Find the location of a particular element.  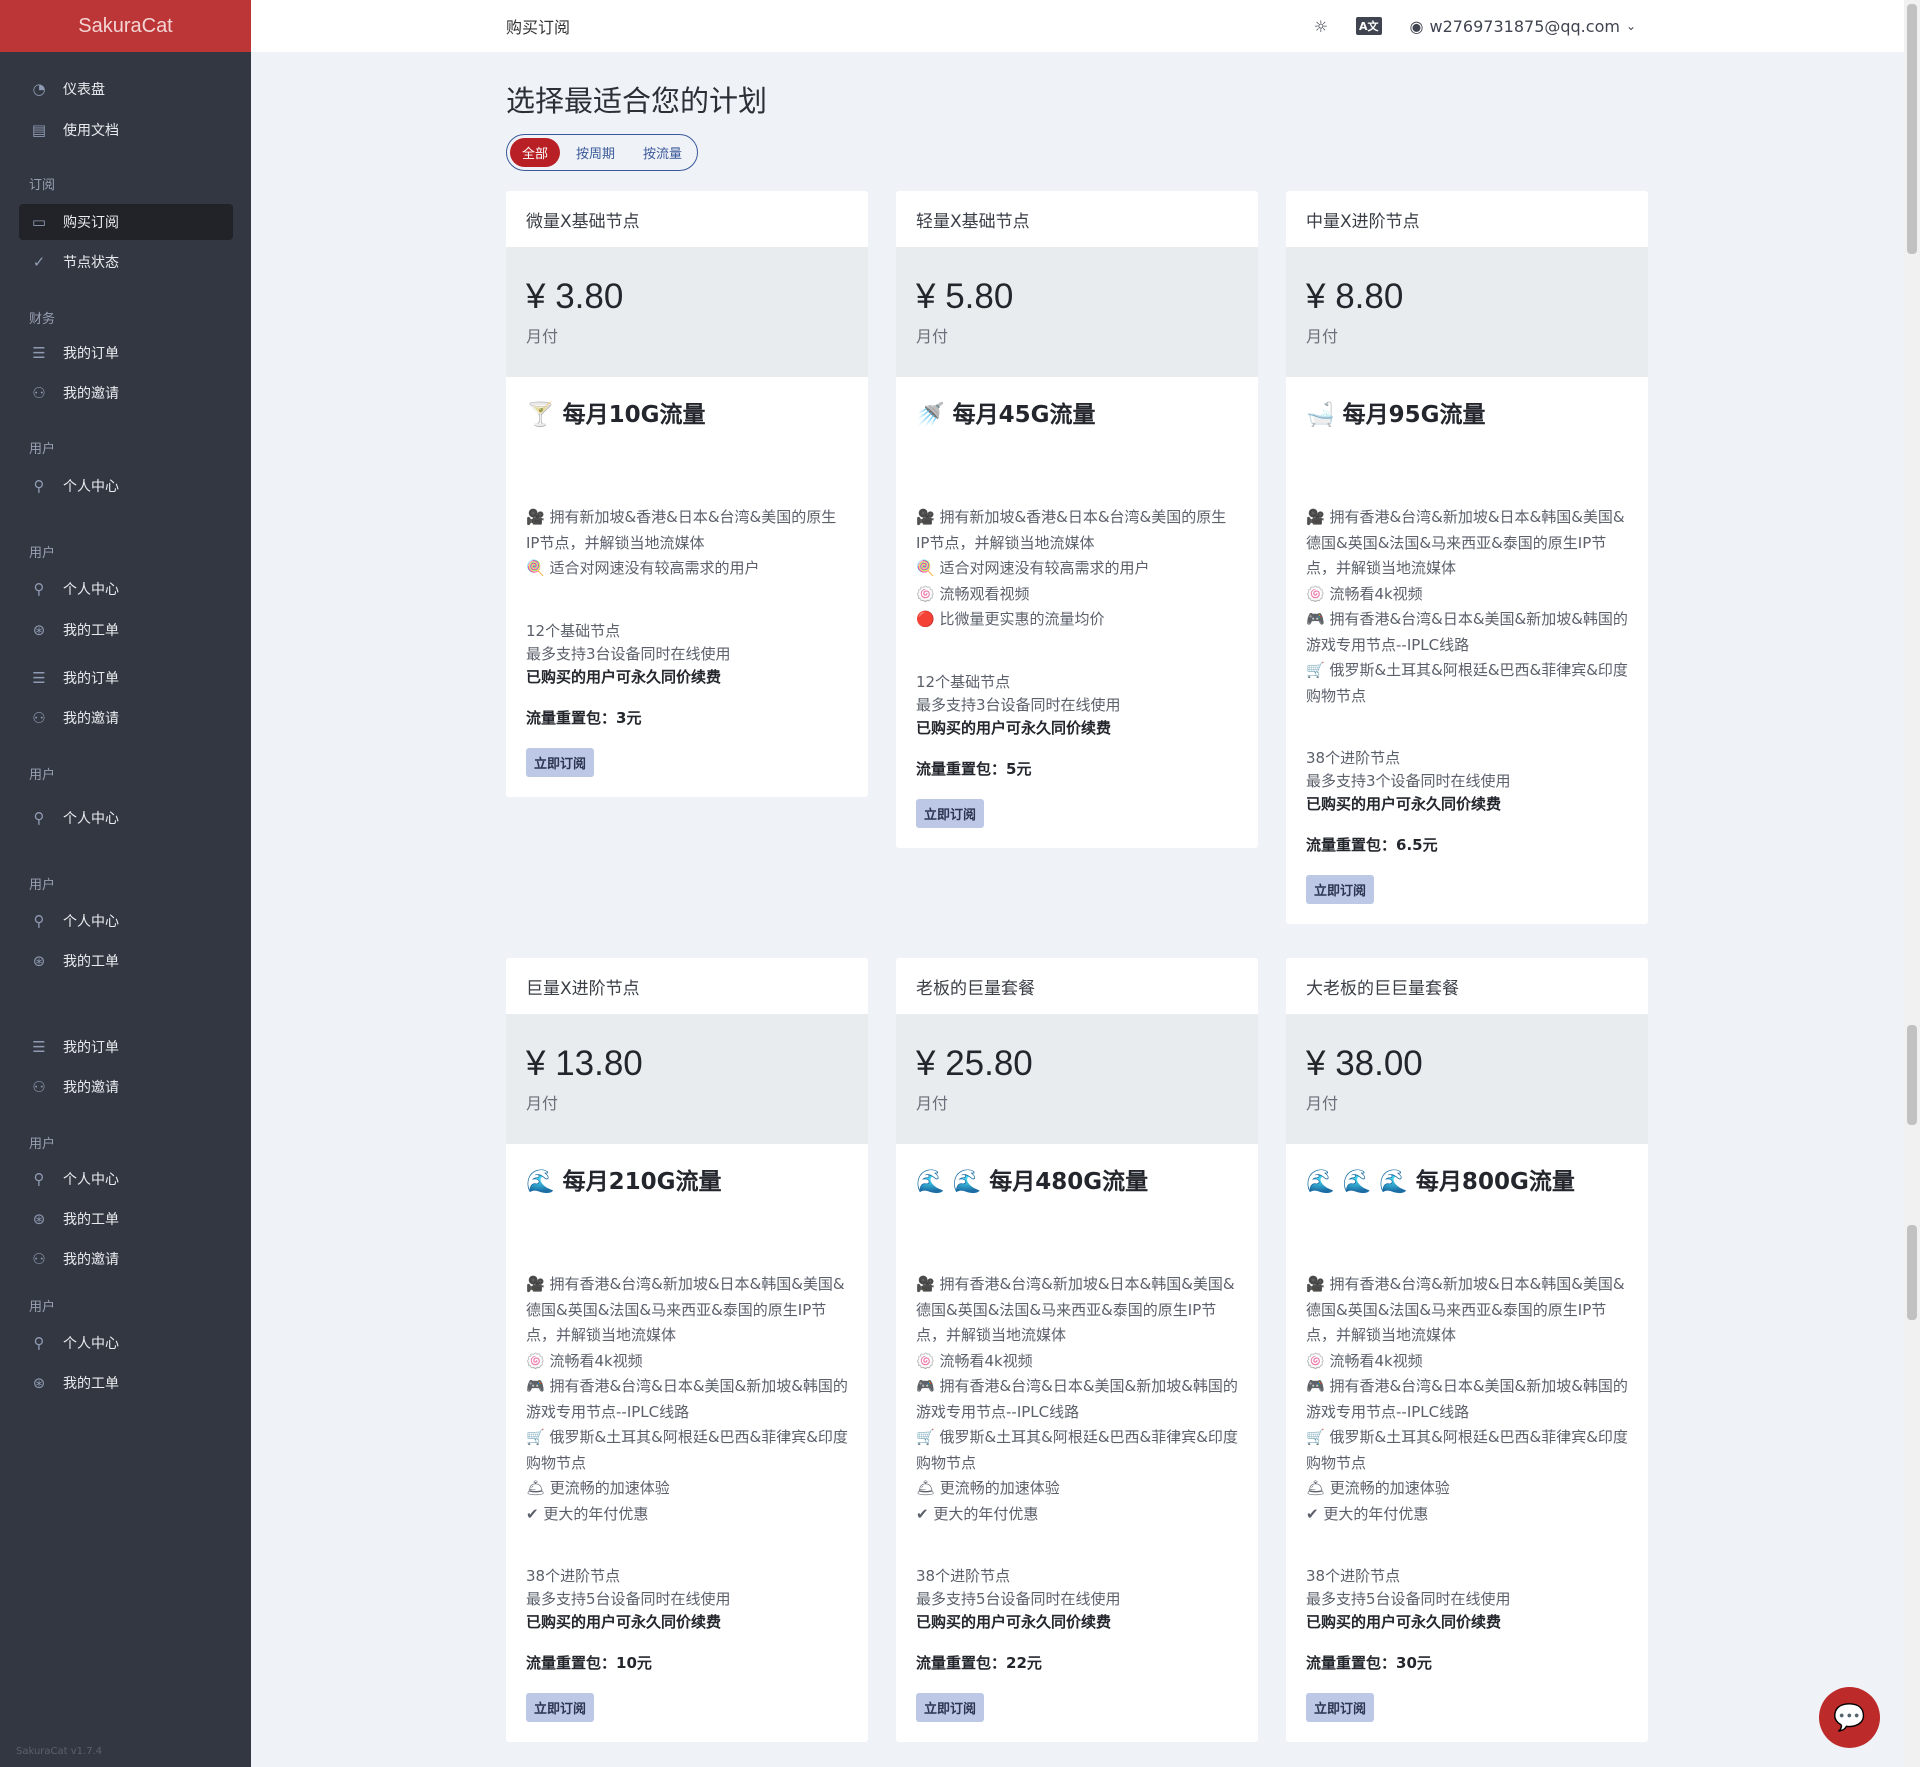

scrollbar is located at coordinates (1912, 883).